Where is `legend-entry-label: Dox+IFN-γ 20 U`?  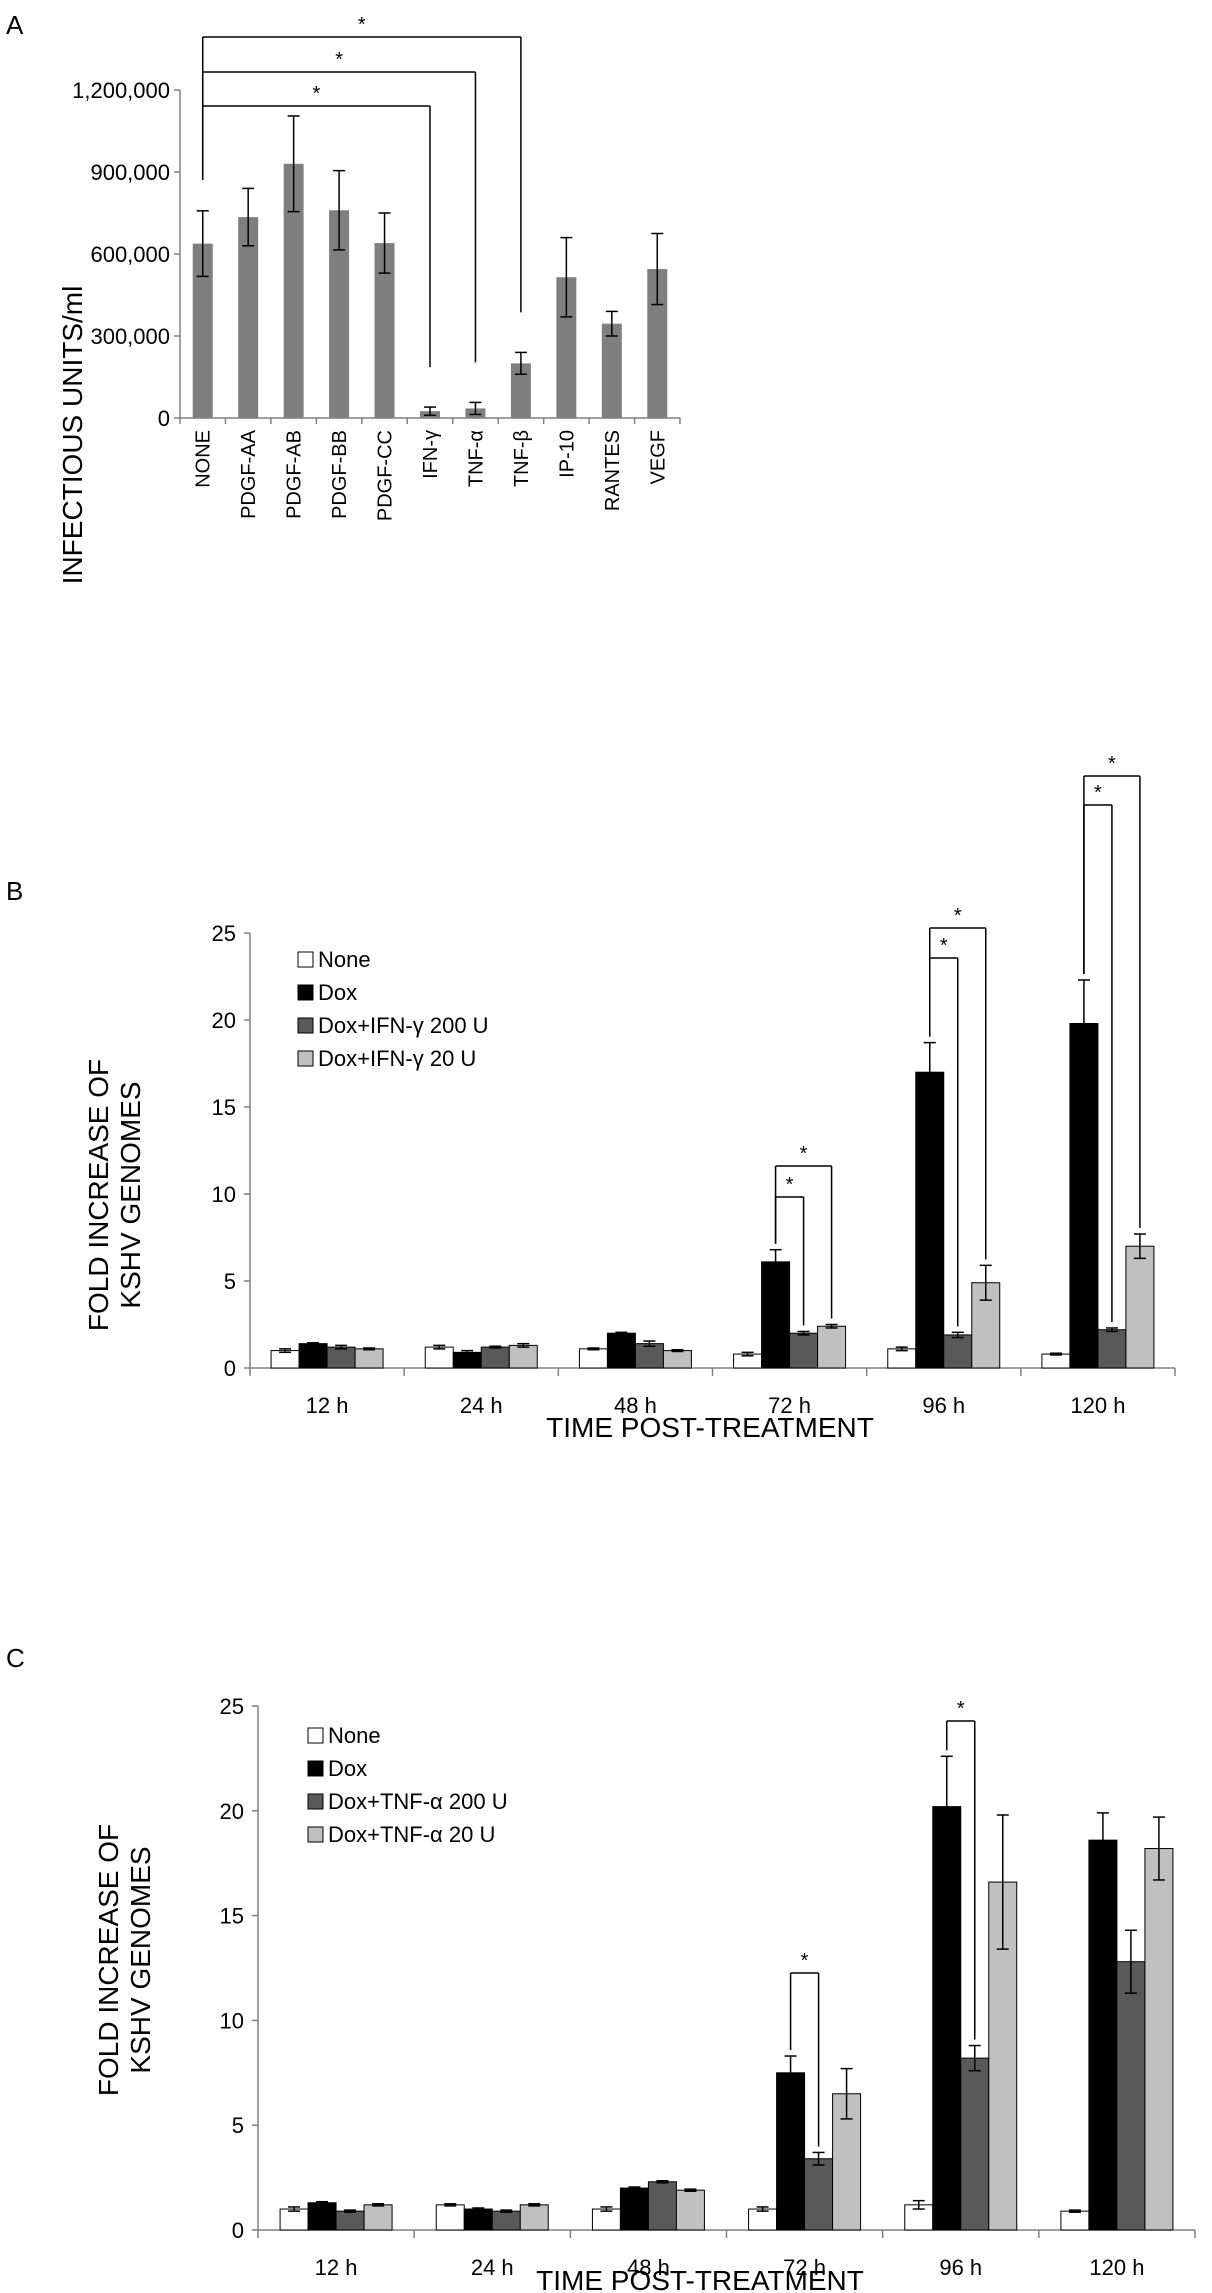
legend-entry-label: Dox+IFN-γ 20 U is located at coordinates (397, 1058).